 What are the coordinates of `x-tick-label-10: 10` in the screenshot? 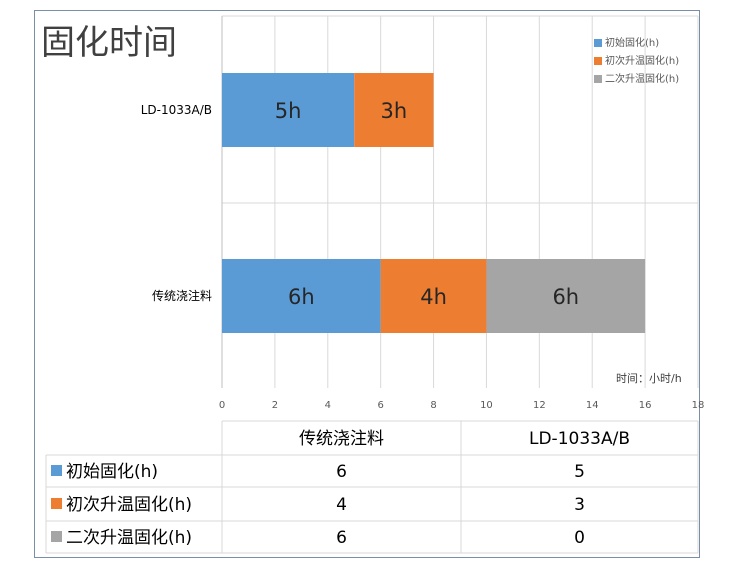 It's located at (486, 405).